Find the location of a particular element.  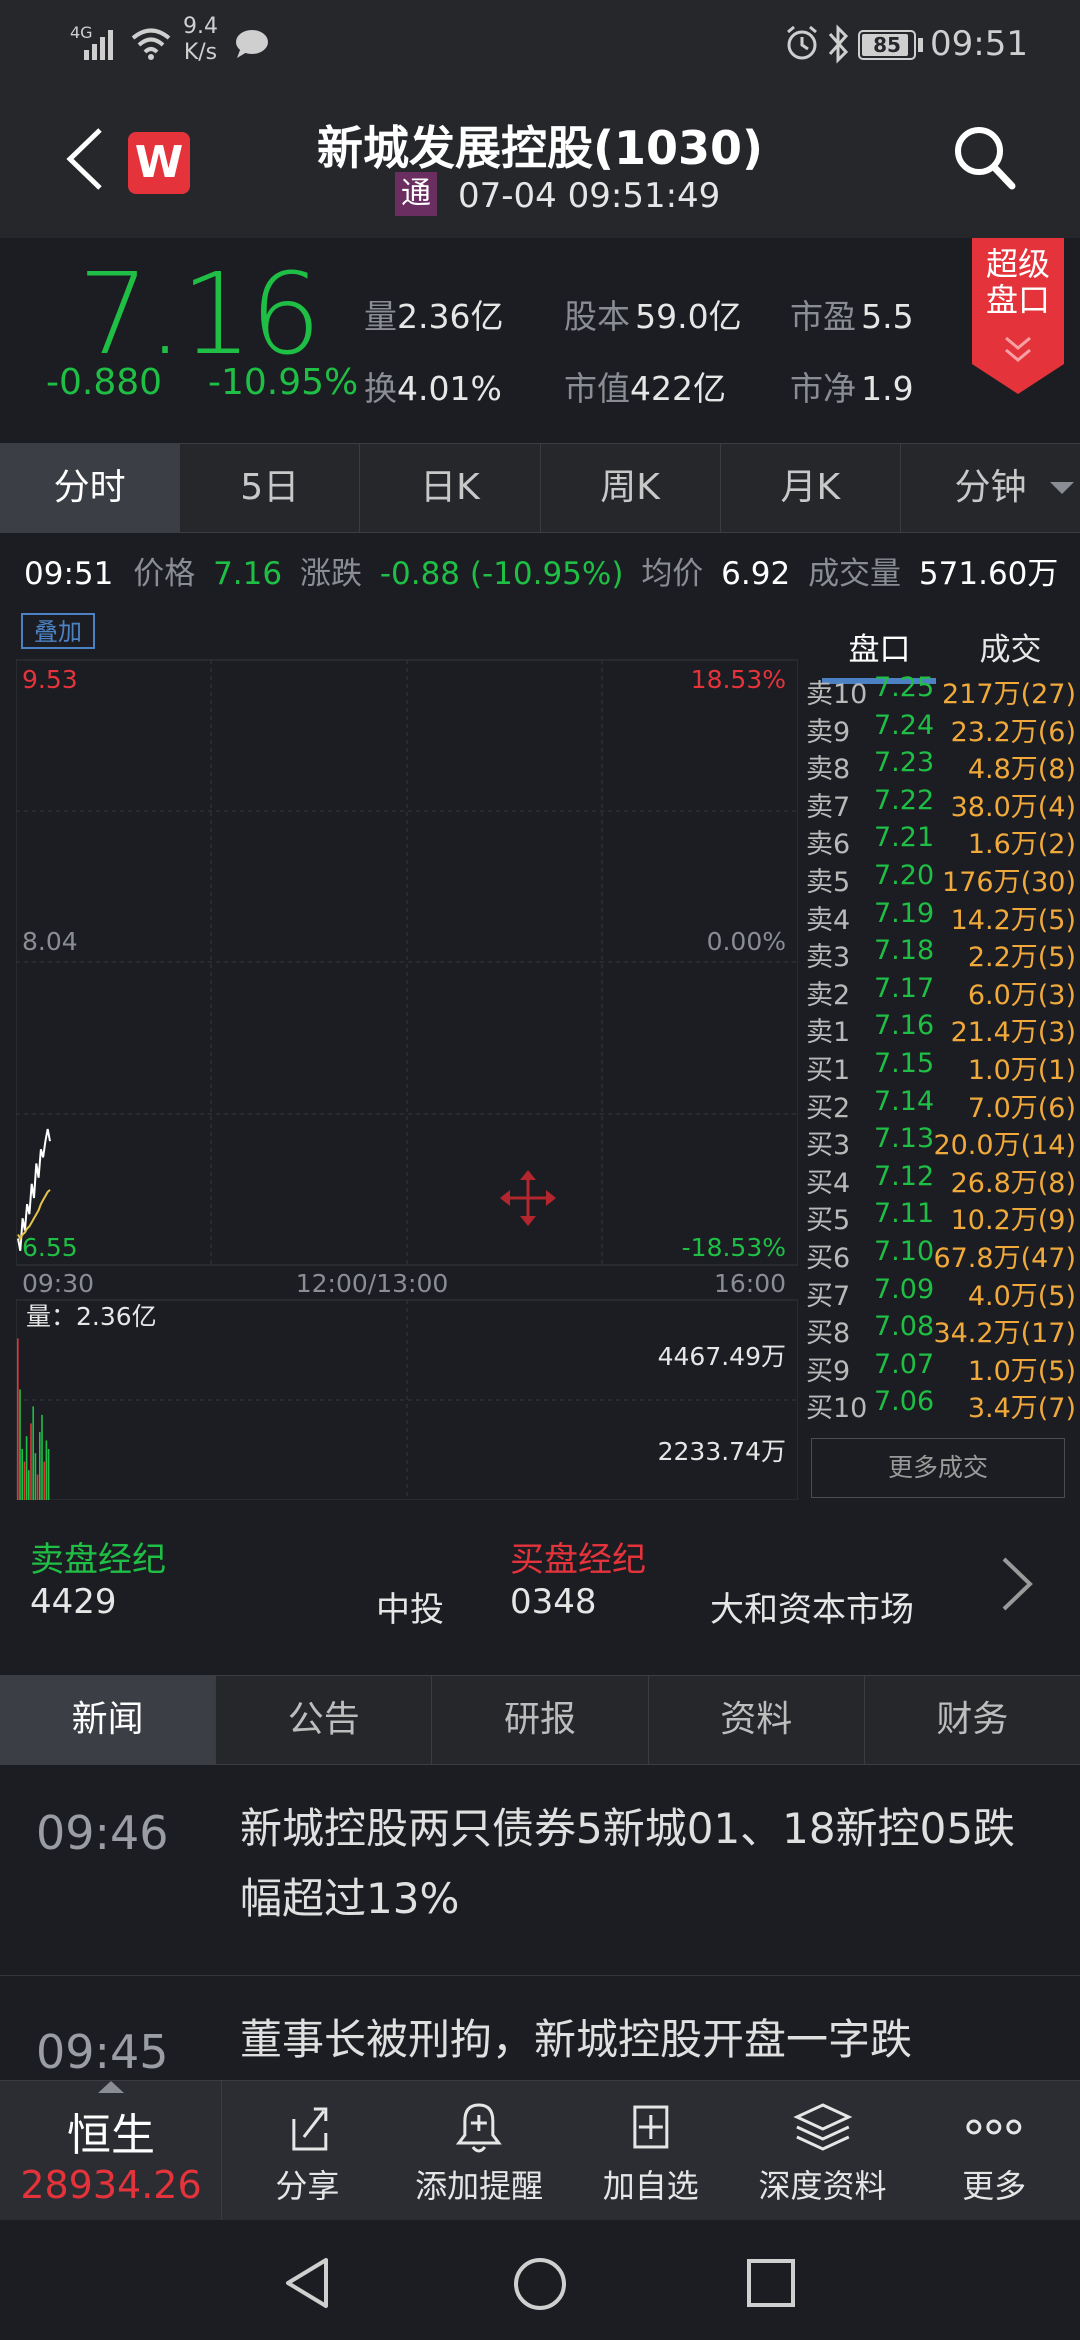

y-axis-low-pct: -18.53% is located at coordinates (734, 1247).